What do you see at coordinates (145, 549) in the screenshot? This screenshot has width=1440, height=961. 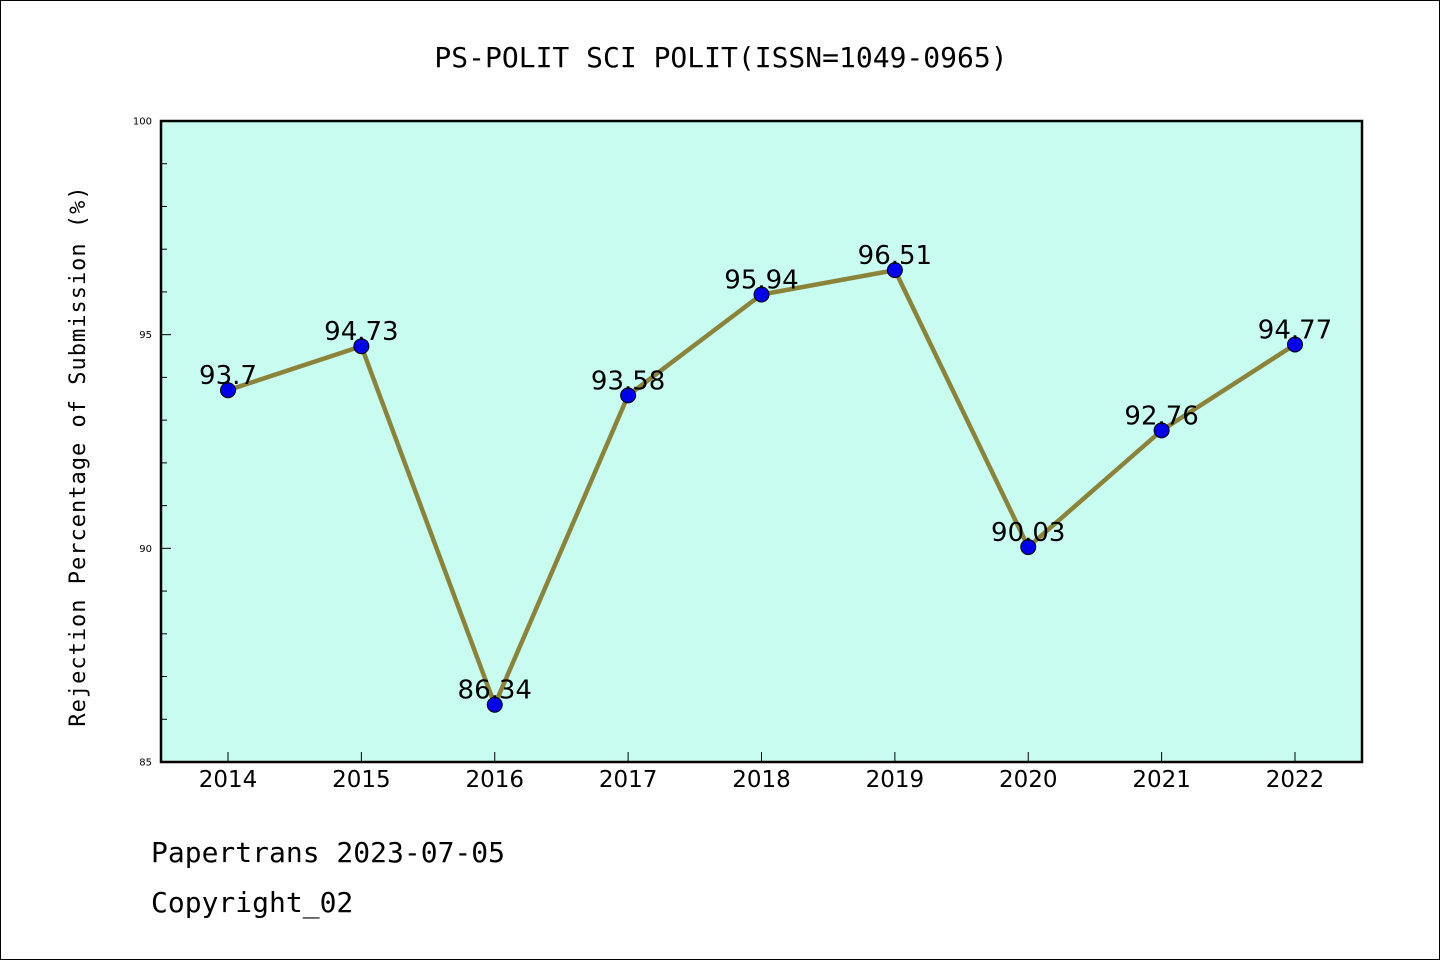 I see `y-tick-label: 90` at bounding box center [145, 549].